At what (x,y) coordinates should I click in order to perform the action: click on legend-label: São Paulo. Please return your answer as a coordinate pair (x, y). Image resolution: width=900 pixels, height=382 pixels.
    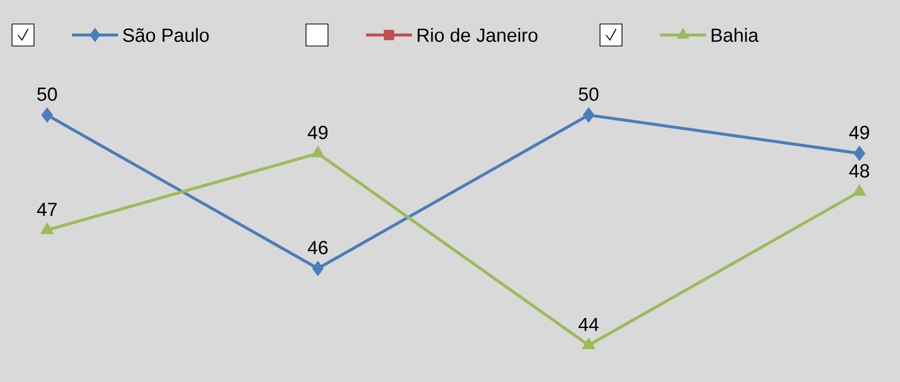
    Looking at the image, I should click on (166, 35).